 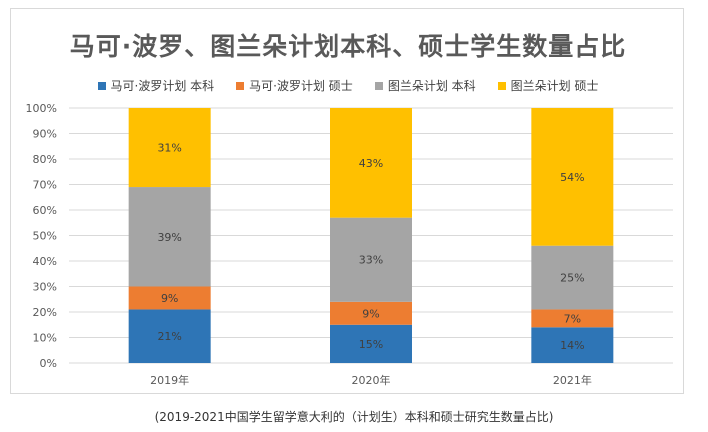 I want to click on data-label: 54%, so click(x=572, y=177).